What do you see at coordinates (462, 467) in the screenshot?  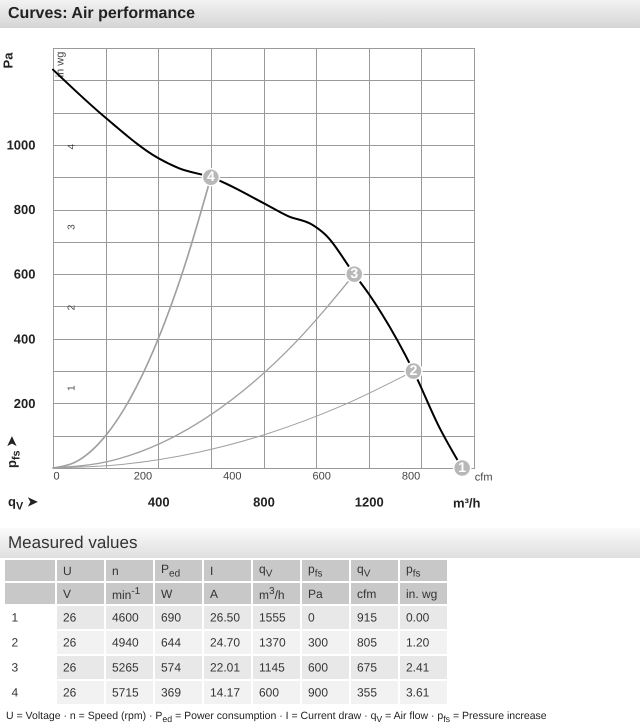 I see `annotation: 1` at bounding box center [462, 467].